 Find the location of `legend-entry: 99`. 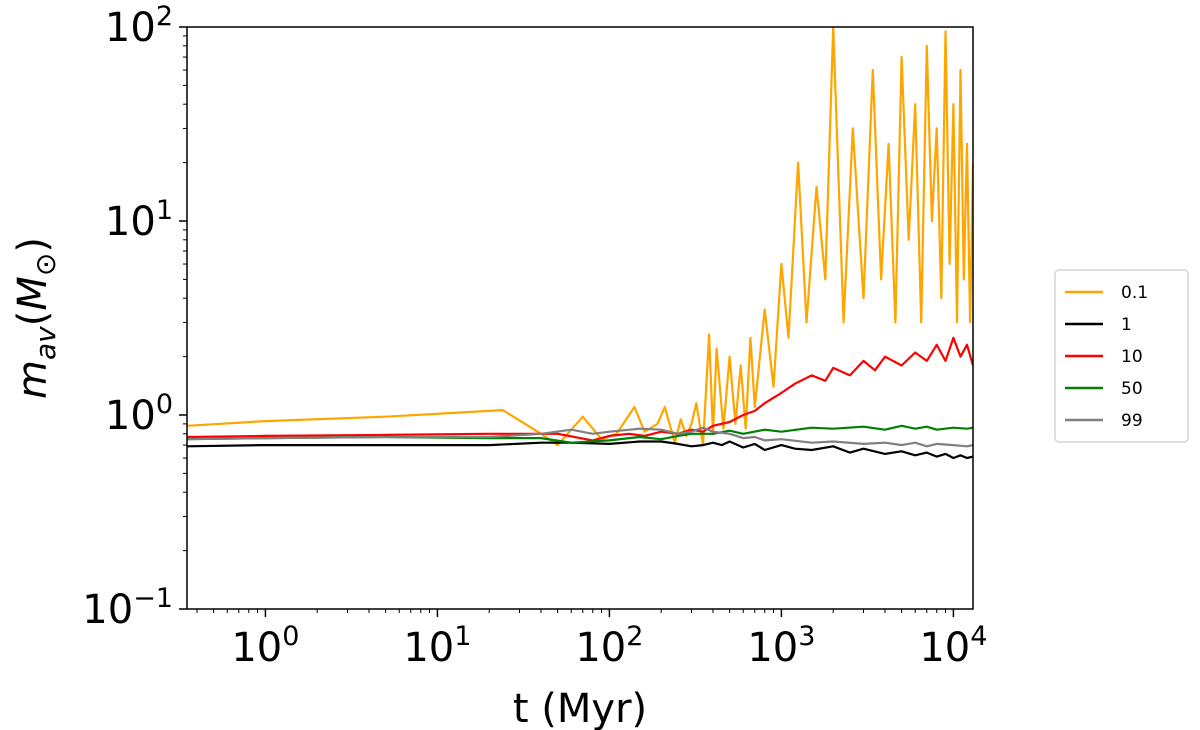

legend-entry: 99 is located at coordinates (1132, 421).